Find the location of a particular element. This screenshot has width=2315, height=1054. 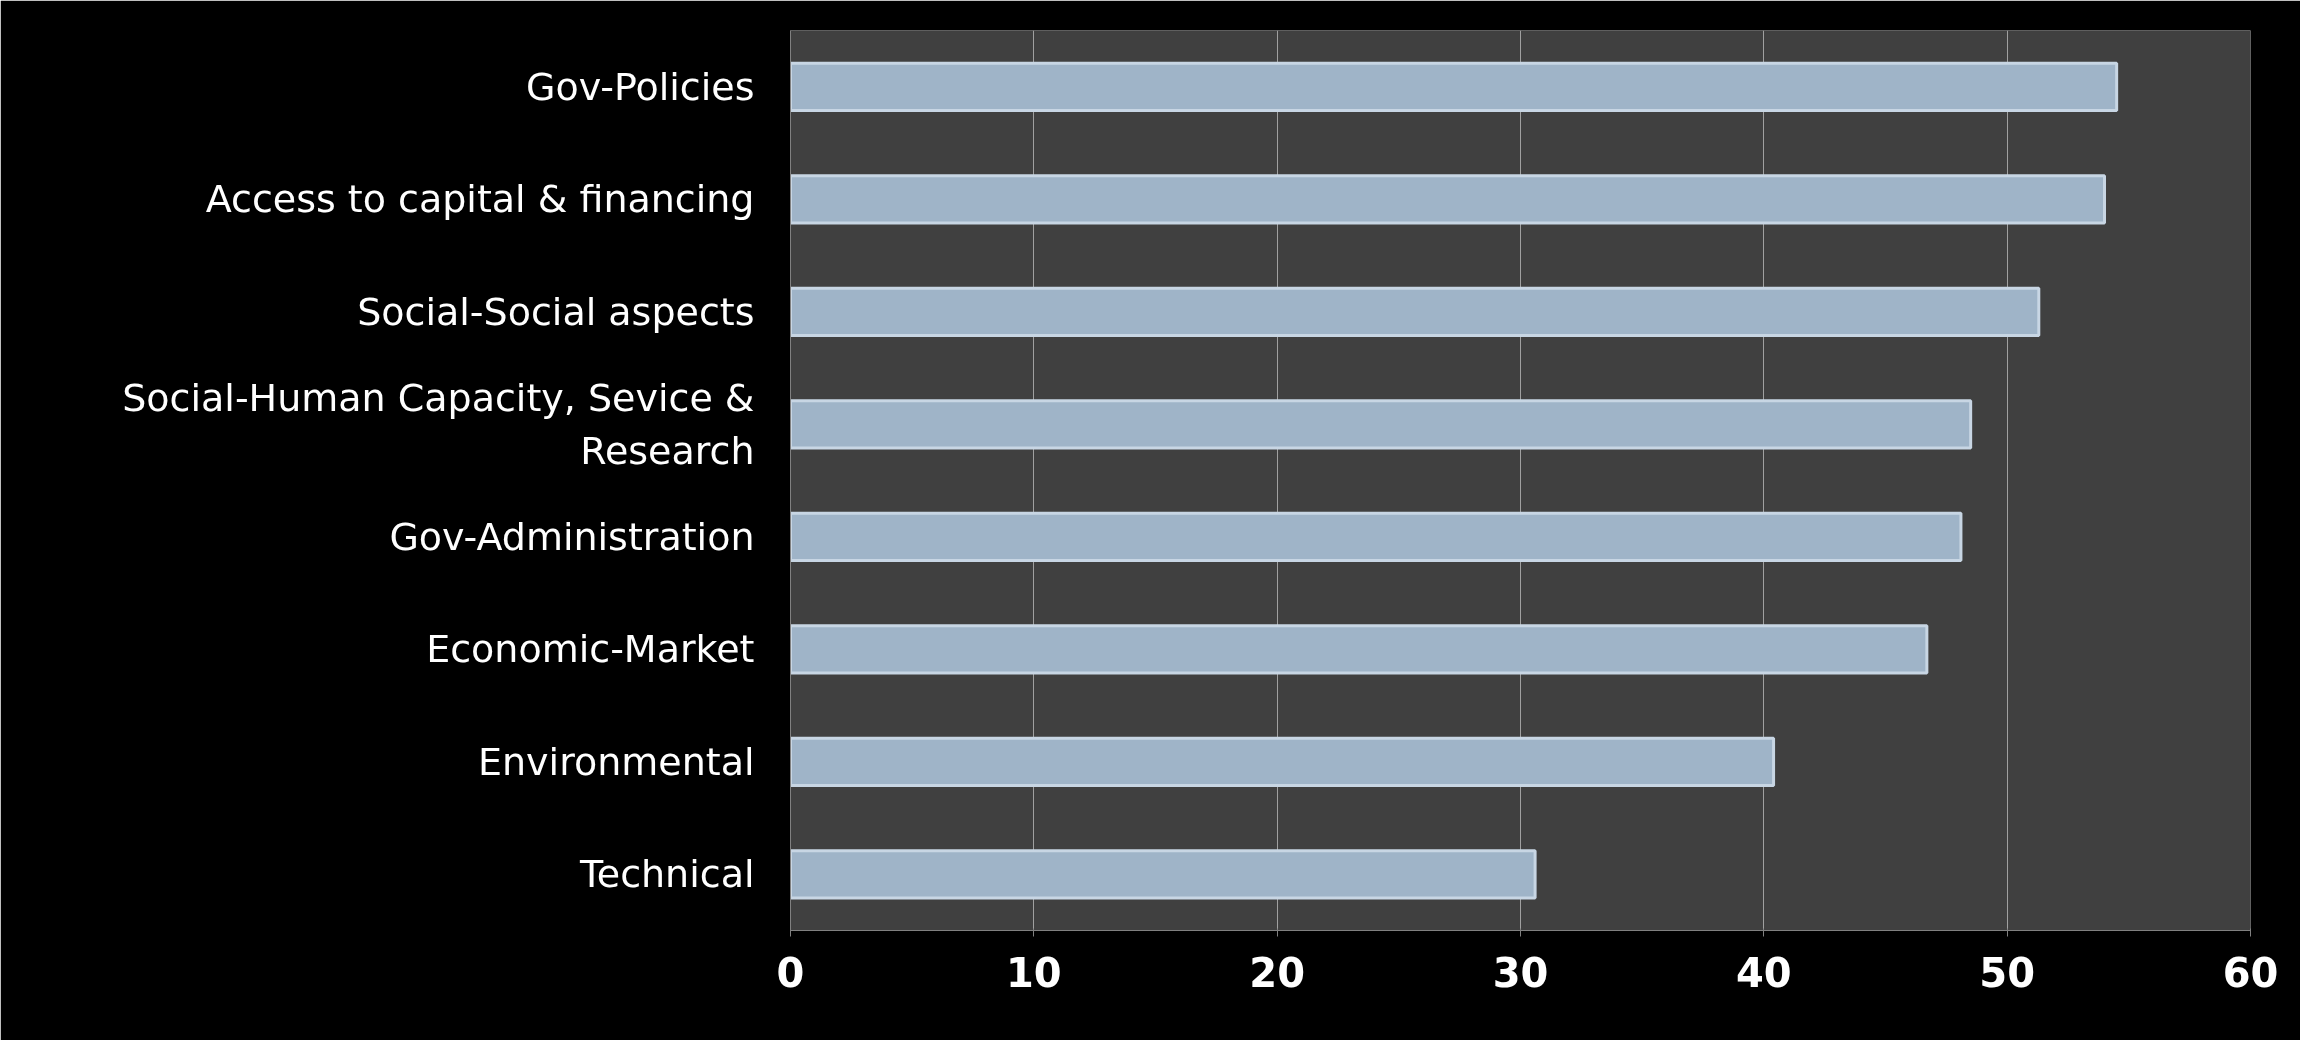

y-tick-label: Gov-Administration is located at coordinates (572, 536).